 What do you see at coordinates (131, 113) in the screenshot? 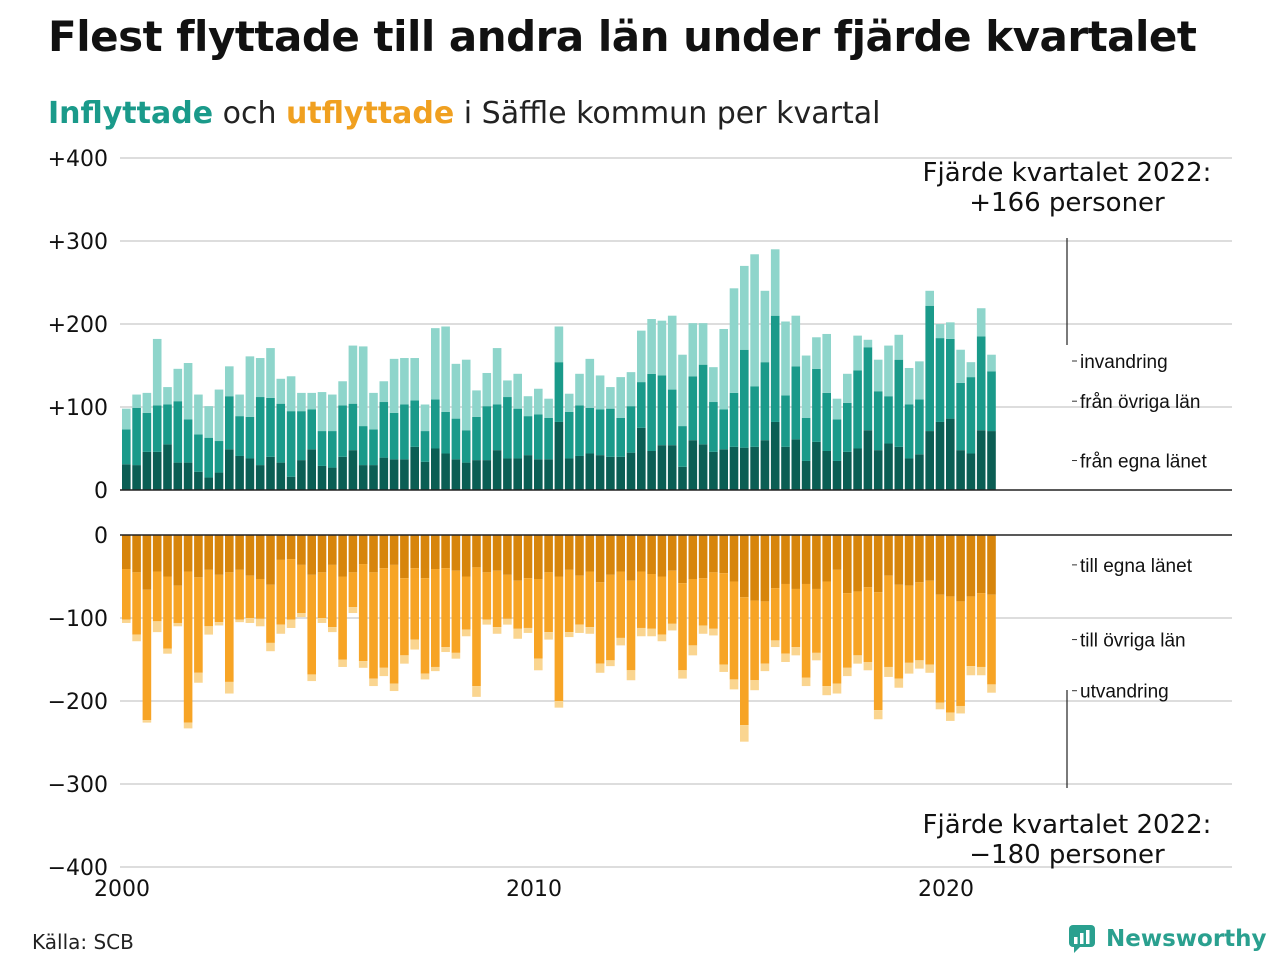
I see `subtitle-inflyttade: Inflyttade` at bounding box center [131, 113].